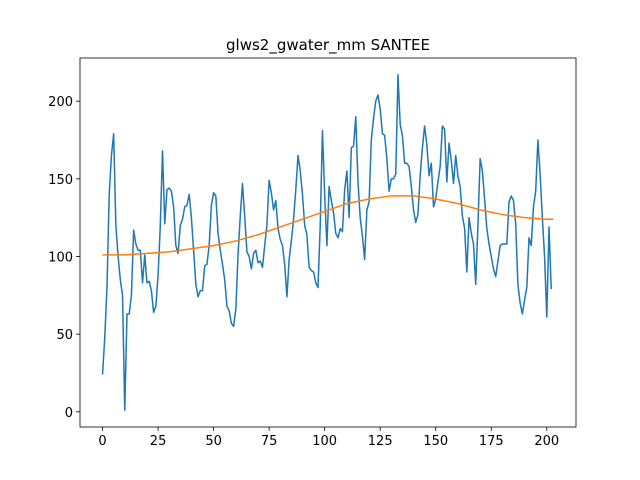 This screenshot has height=480, width=640. I want to click on y-tick-label: 150, so click(60, 180).